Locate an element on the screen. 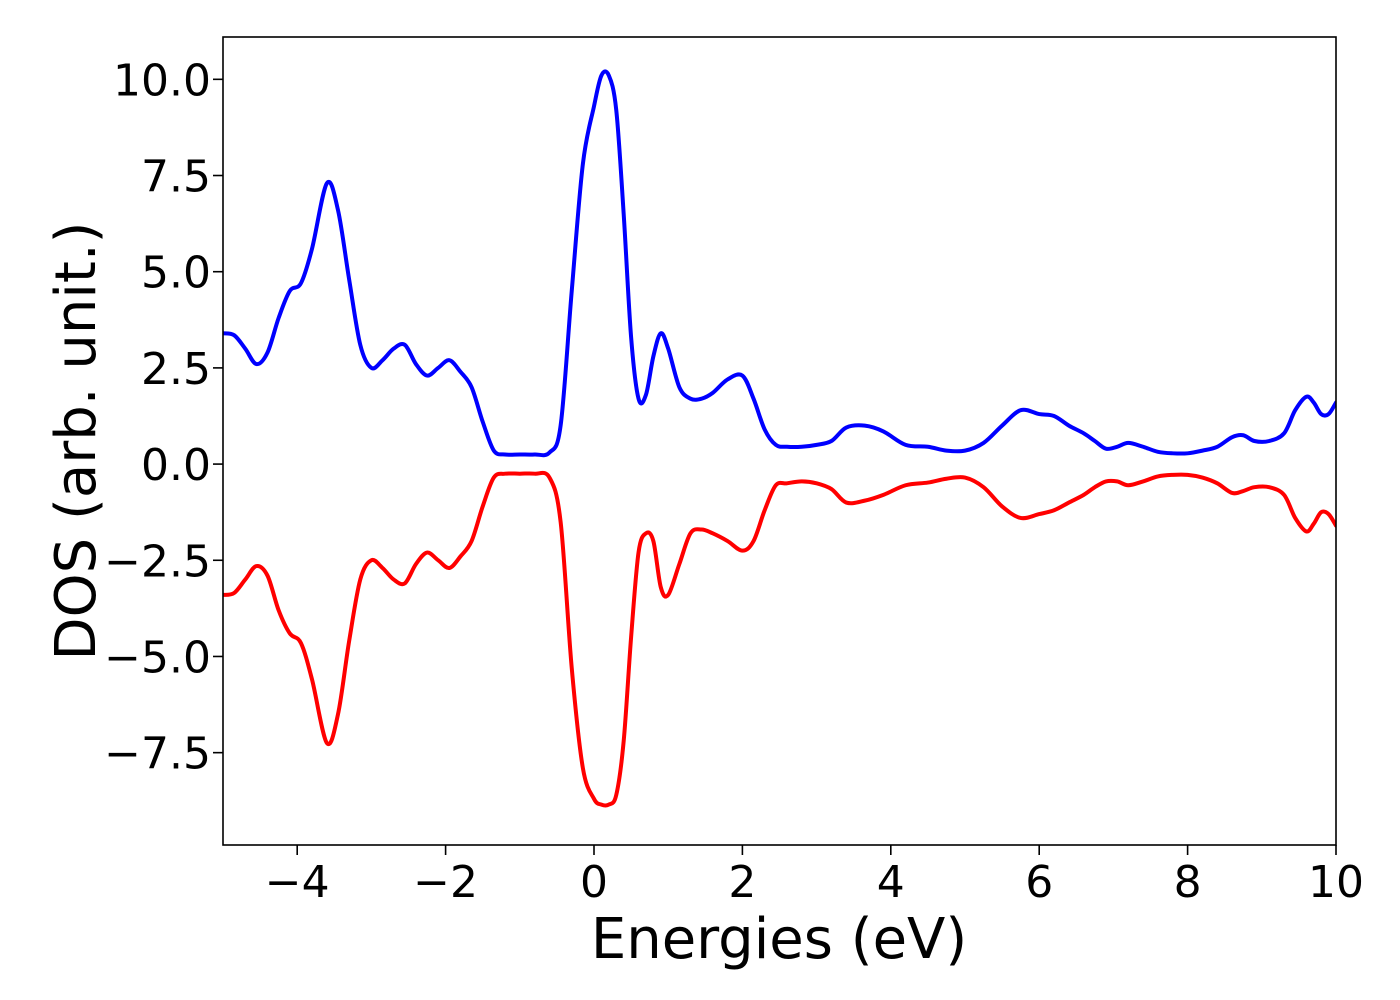  x-axis-title: Energies (eV) is located at coordinates (779, 939).